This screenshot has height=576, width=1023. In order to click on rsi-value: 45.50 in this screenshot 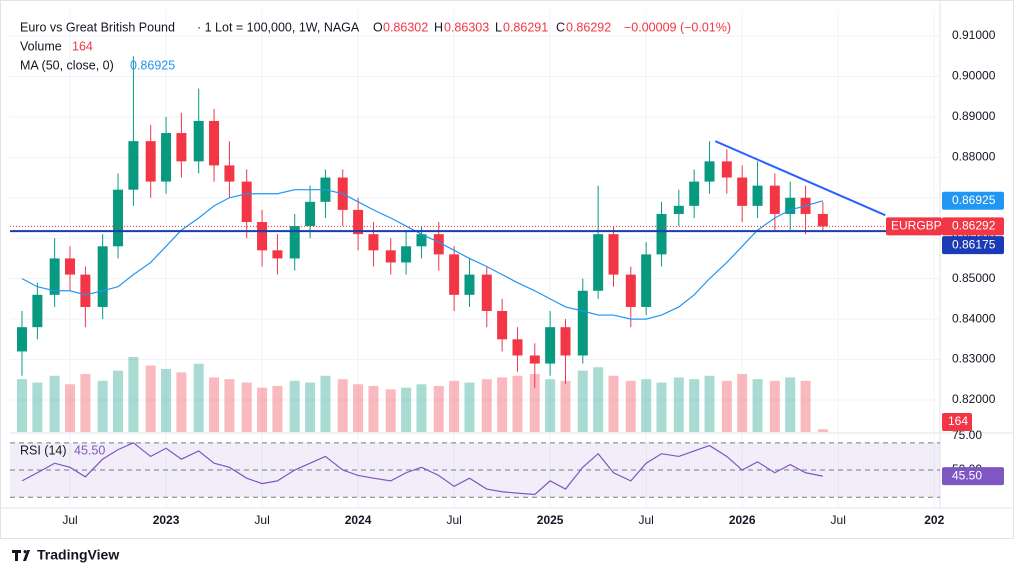, I will do `click(89, 450)`.